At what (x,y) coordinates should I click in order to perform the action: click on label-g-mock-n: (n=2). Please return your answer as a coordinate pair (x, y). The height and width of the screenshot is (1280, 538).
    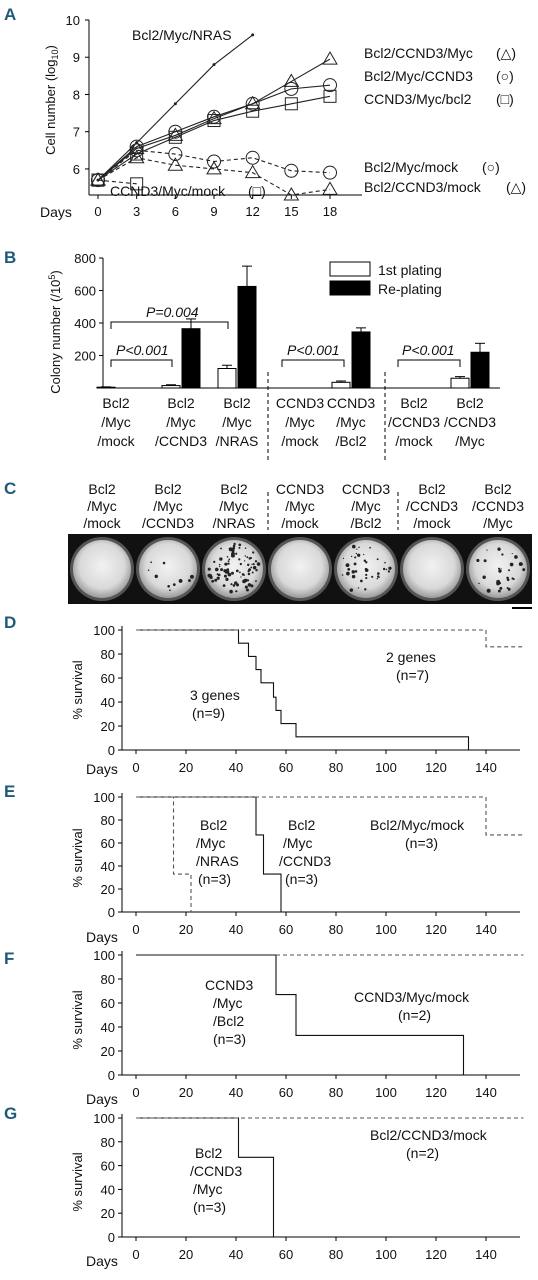
    Looking at the image, I should click on (422, 1153).